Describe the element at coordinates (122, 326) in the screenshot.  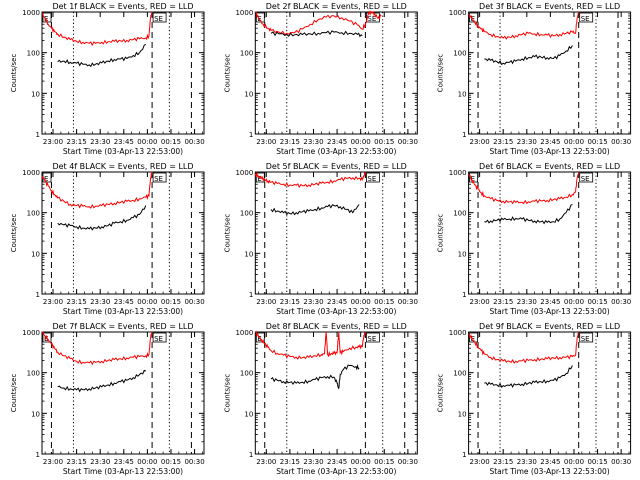
I see `chart-title: Det 7f BLACK = Events, RED = LLD` at that location.